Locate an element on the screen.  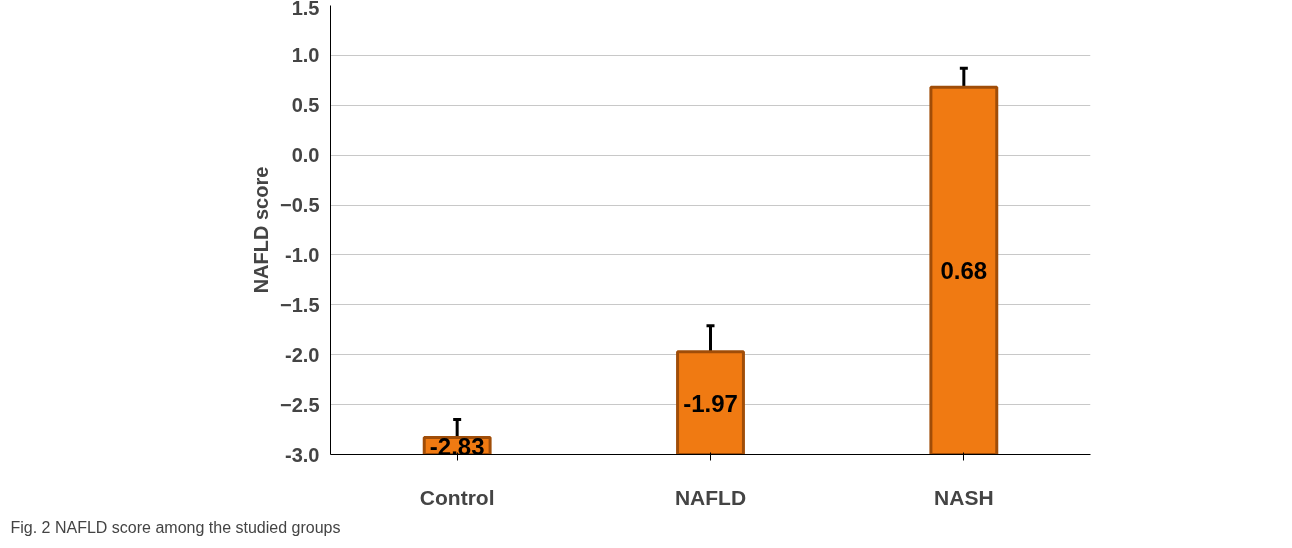
data-label: 0.68 is located at coordinates (964, 271).